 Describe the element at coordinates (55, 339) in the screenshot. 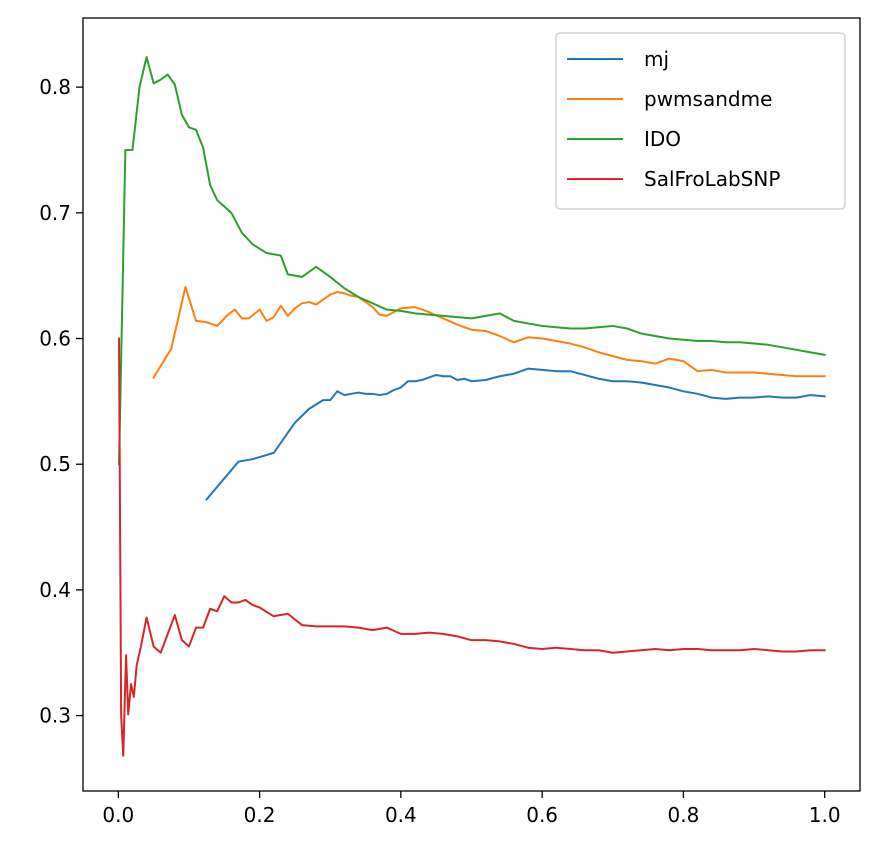

I see `y-tick-label: 0.6` at that location.